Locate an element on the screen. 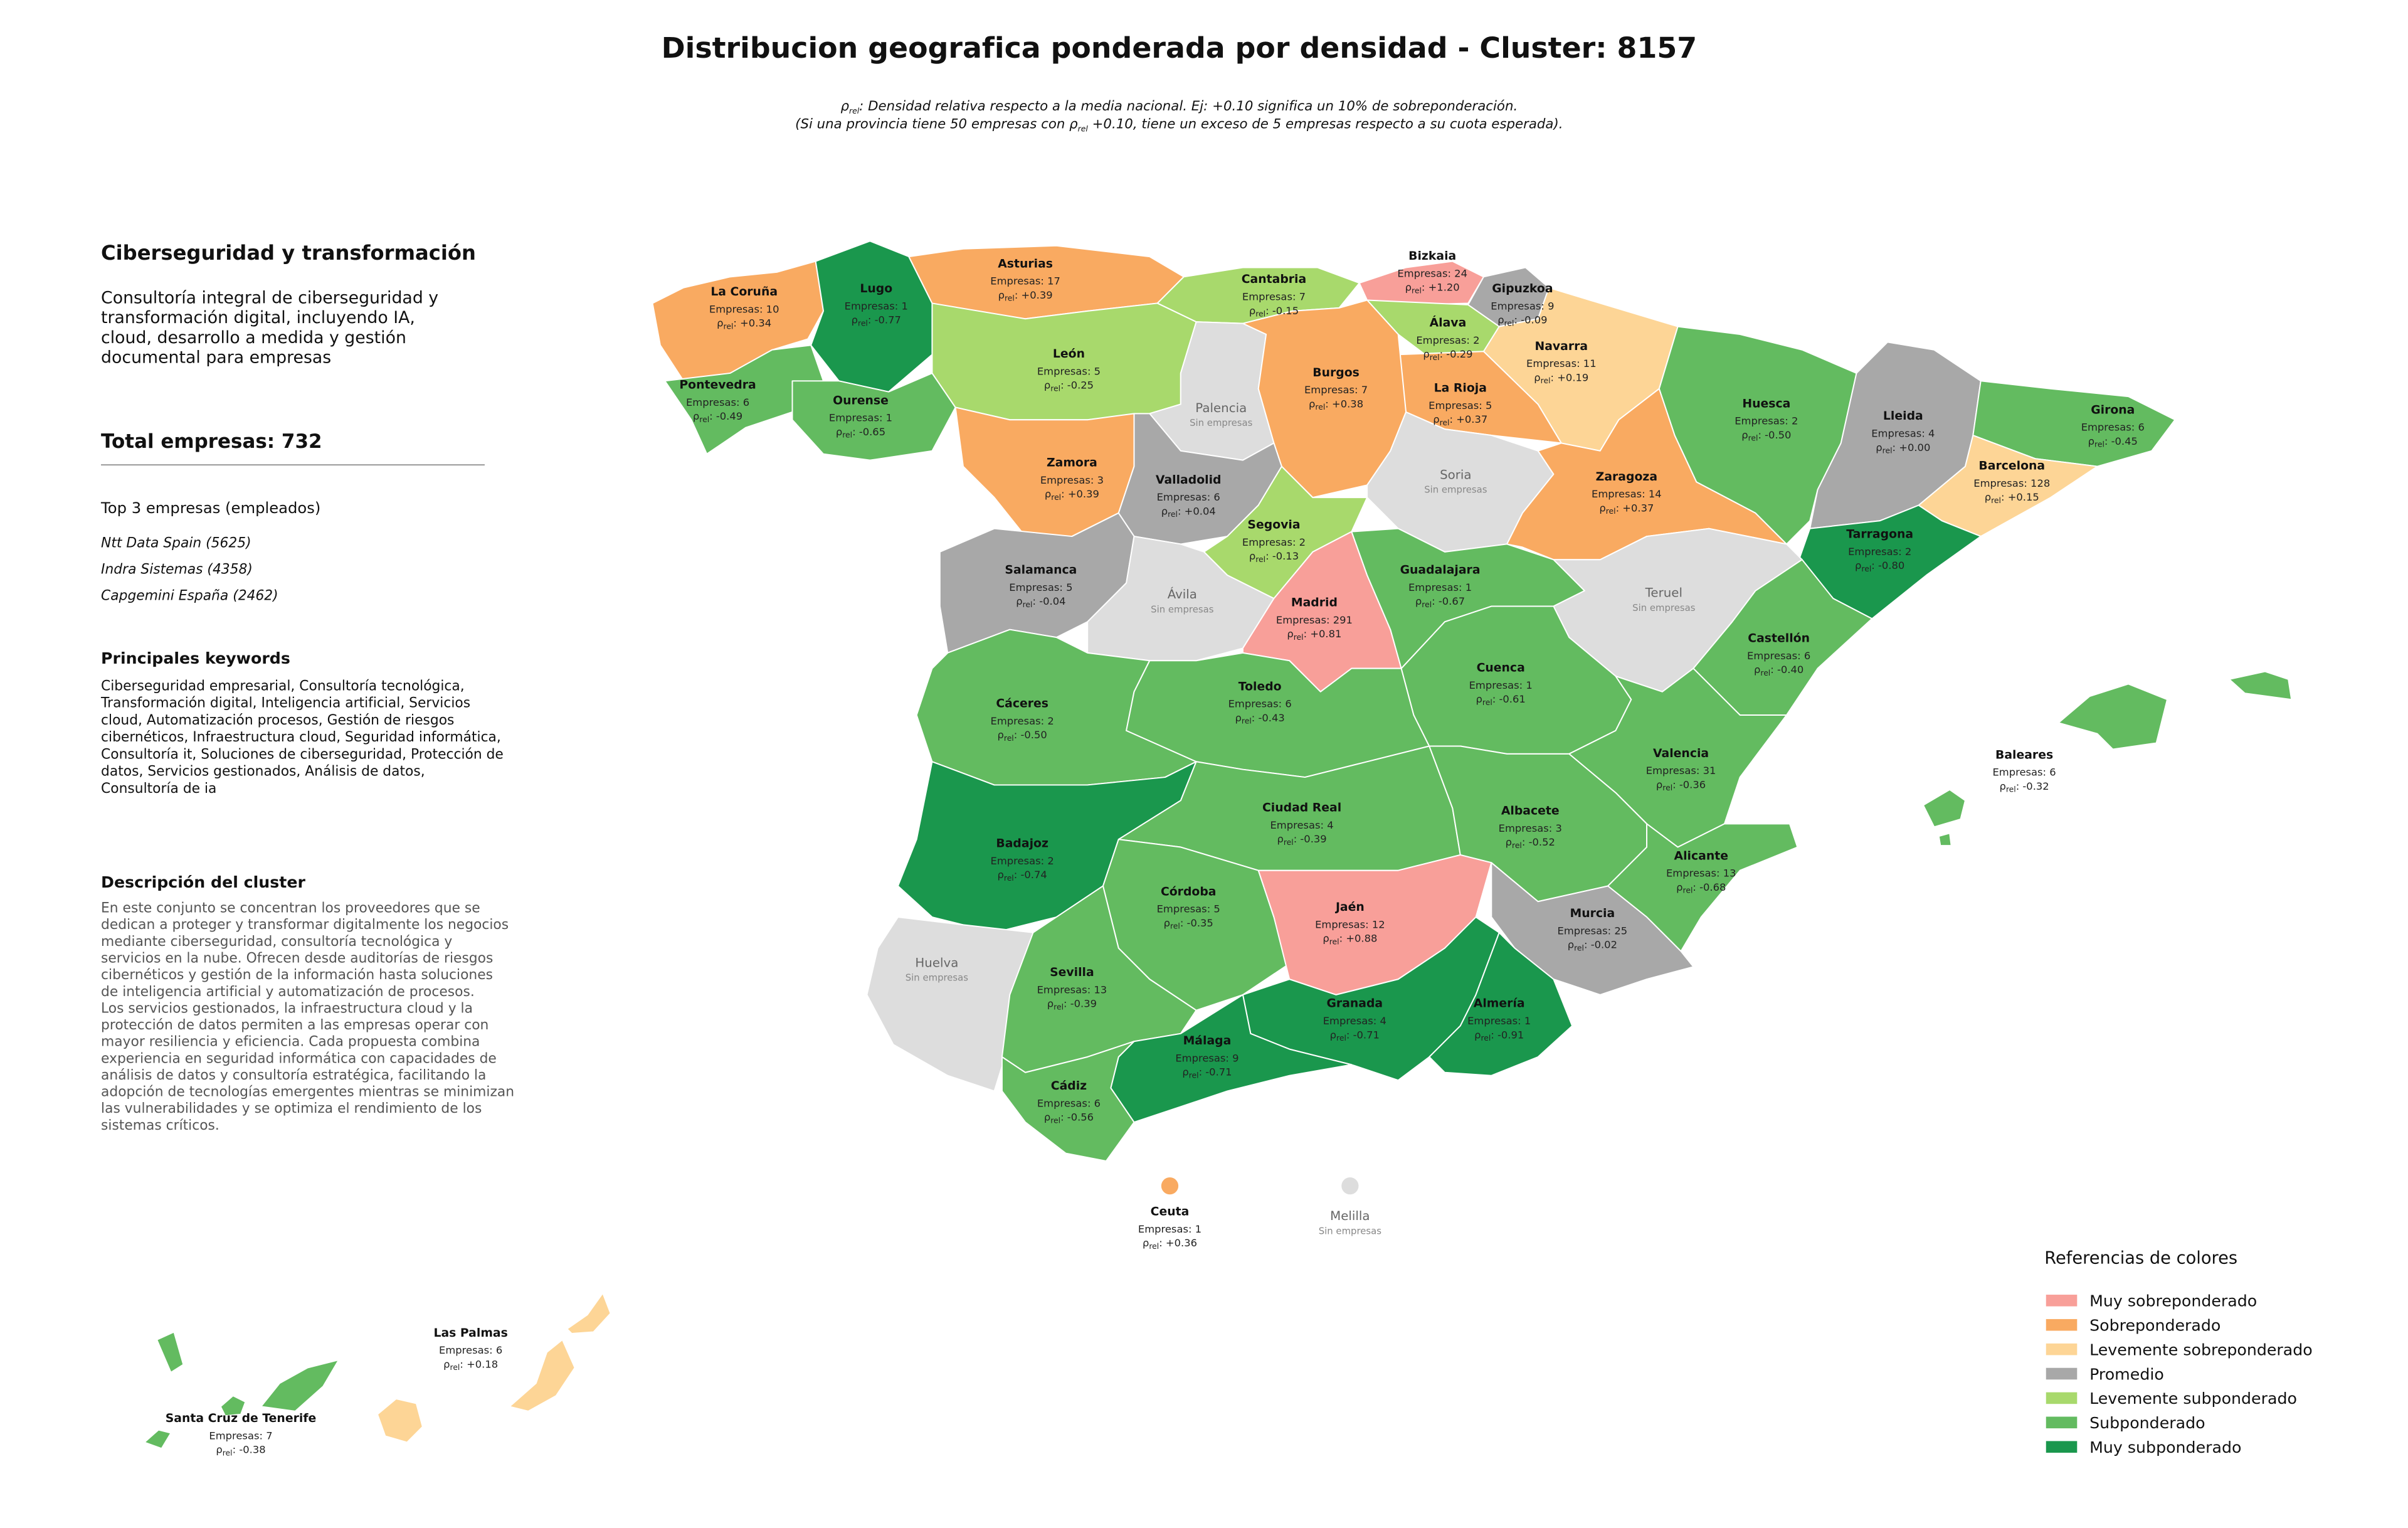 This screenshot has width=2408, height=1528. rho-value: +0.34 is located at coordinates (755, 323).